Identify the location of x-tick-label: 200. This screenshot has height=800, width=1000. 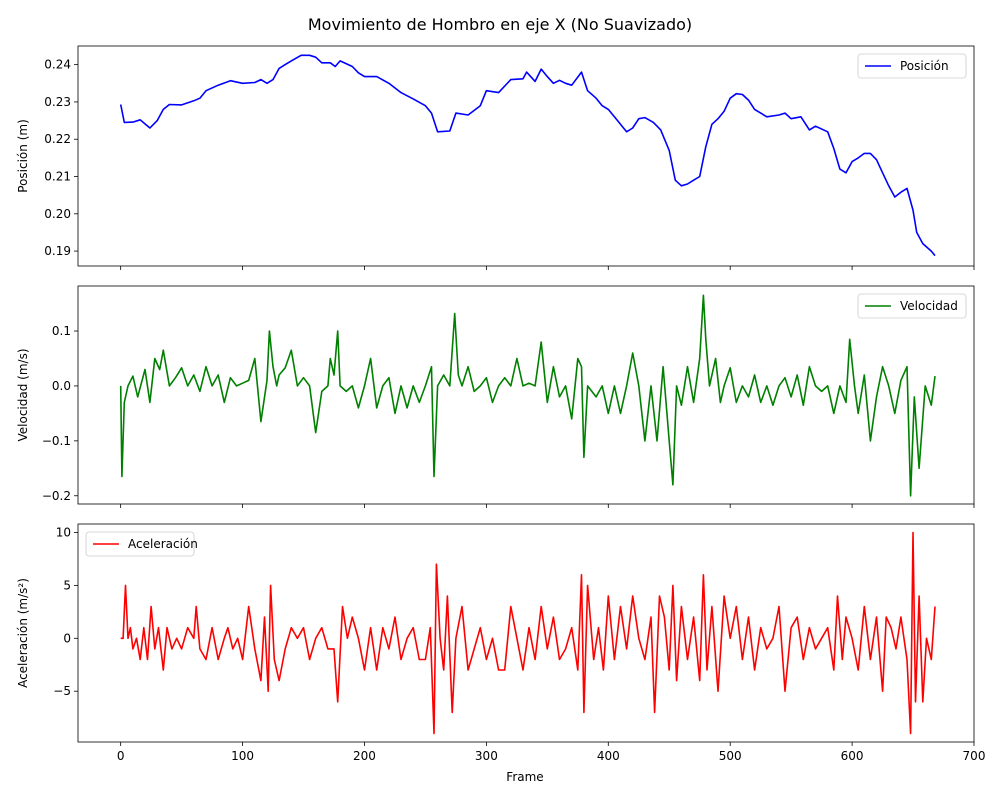
(364, 756).